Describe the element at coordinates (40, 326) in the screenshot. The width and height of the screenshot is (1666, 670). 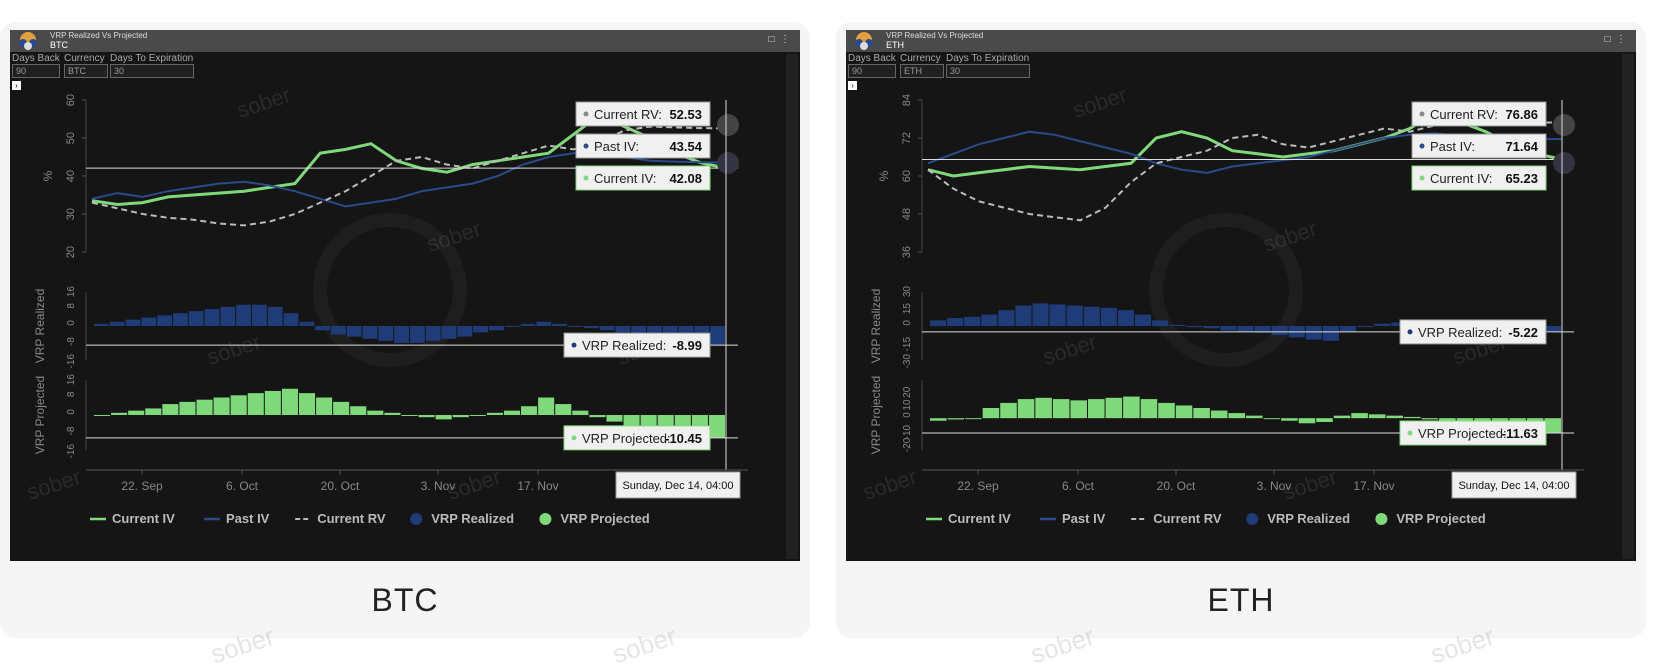
I see `y-axis-label: VRP Realized` at that location.